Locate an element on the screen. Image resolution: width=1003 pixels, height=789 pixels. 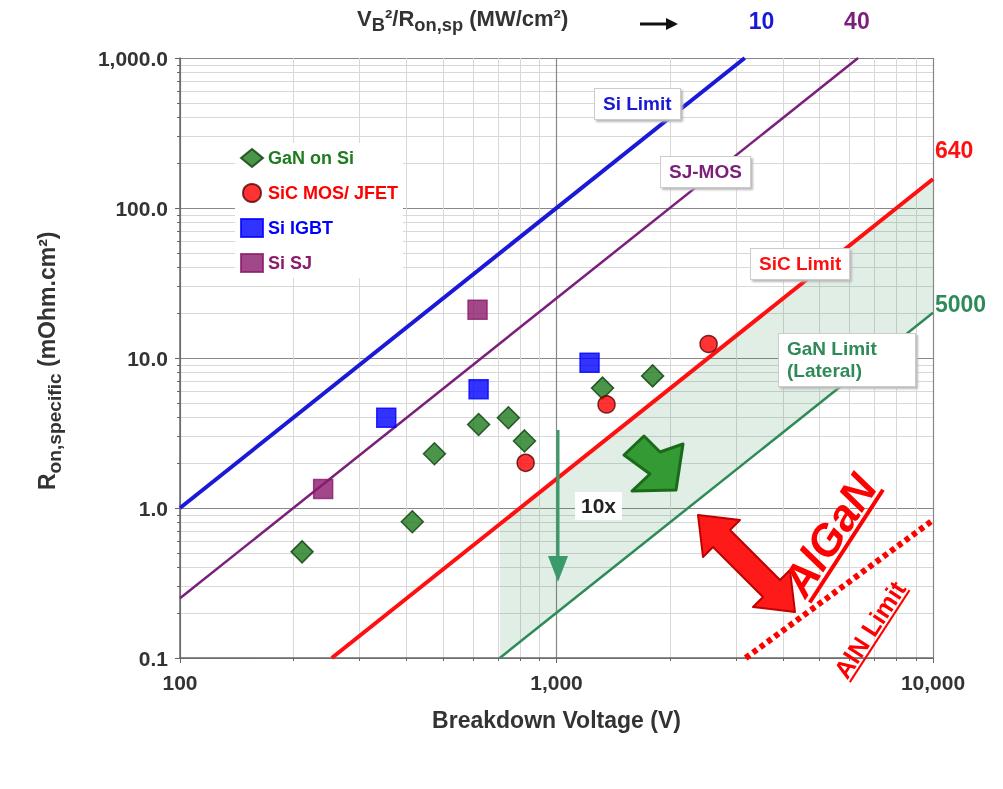
y-tick-label: 1,000.0 is located at coordinates (132, 58).